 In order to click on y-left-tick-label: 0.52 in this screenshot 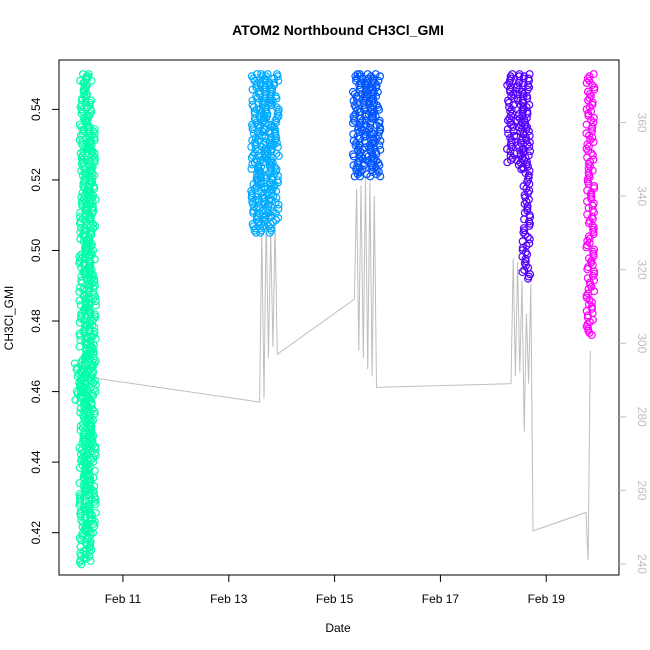, I will do `click(36, 180)`.